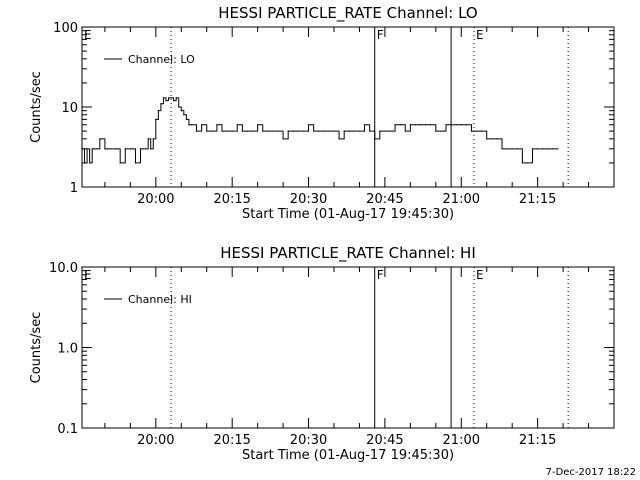 The width and height of the screenshot is (640, 480). What do you see at coordinates (347, 13) in the screenshot?
I see `chart-title: HESSI PARTICLE_RATE Channel: LO` at bounding box center [347, 13].